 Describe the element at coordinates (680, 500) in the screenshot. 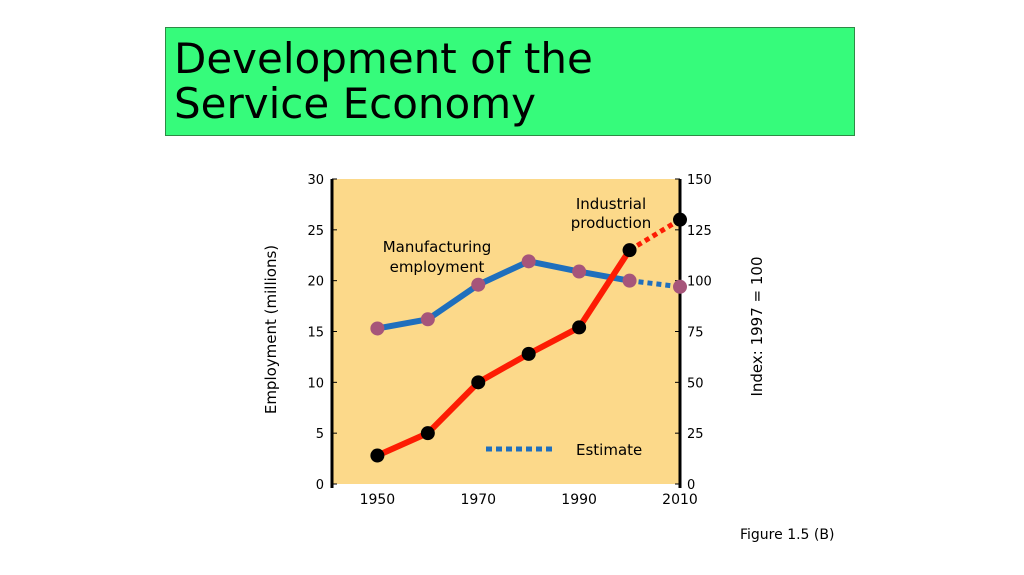

I see `x-tick-label: 2010` at that location.